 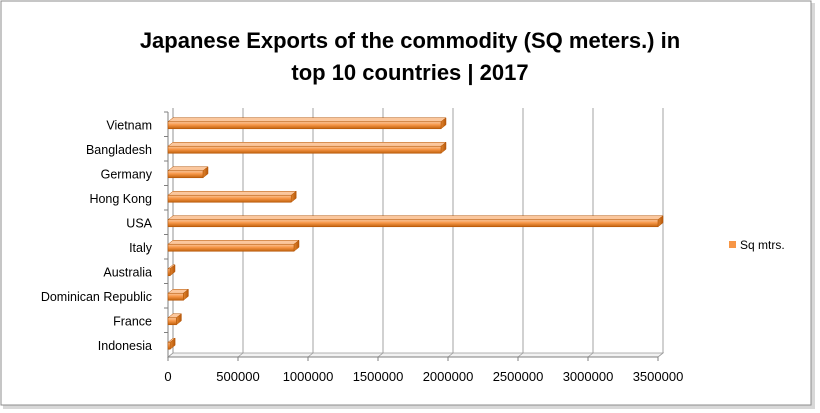 I want to click on y-tick-label: USA, so click(x=139, y=223).